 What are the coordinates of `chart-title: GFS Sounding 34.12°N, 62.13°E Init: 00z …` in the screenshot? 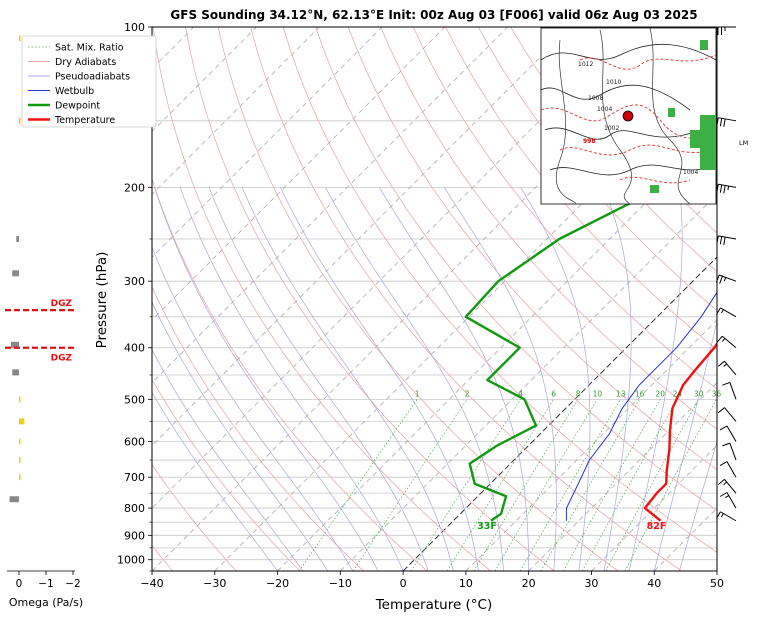 It's located at (433, 15).